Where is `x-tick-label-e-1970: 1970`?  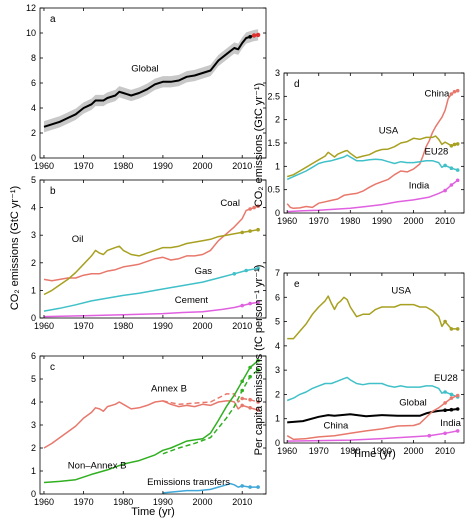
x-tick-label-e-1970: 1970 is located at coordinates (319, 451).